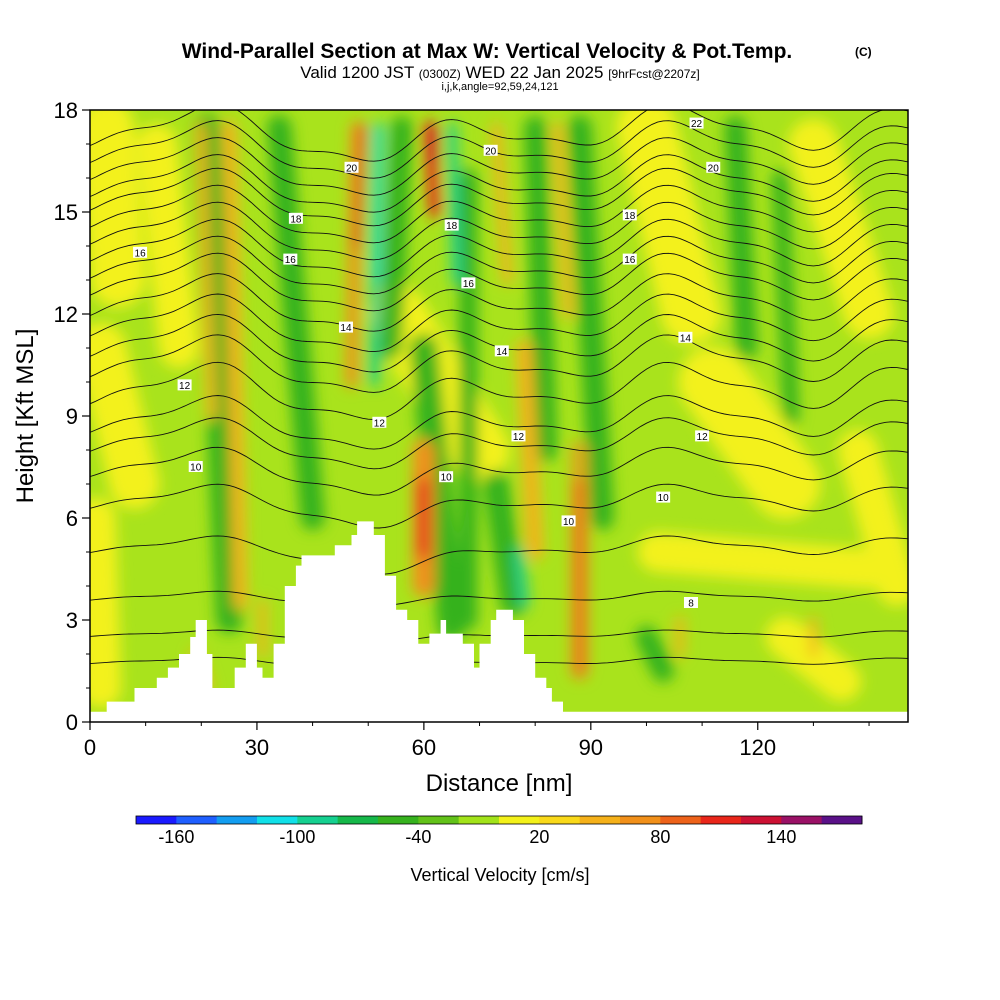 The height and width of the screenshot is (1000, 1000). I want to click on y-tick-label: 12, so click(66, 314).